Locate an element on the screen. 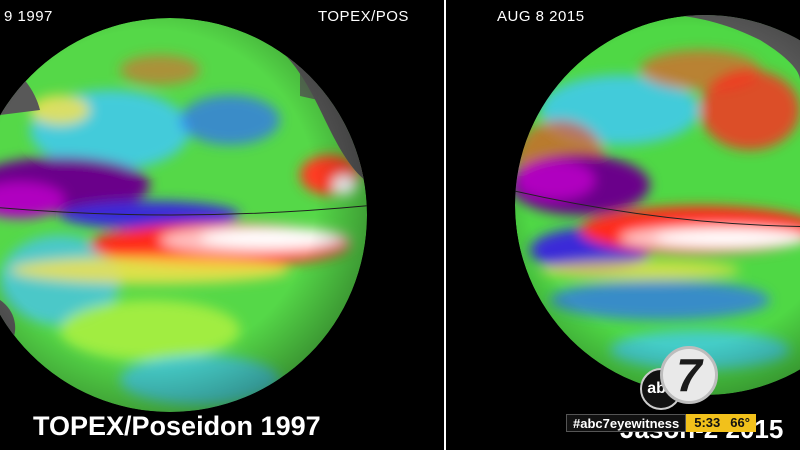 This screenshot has height=450, width=800. time-label: 5:33 is located at coordinates (707, 423).